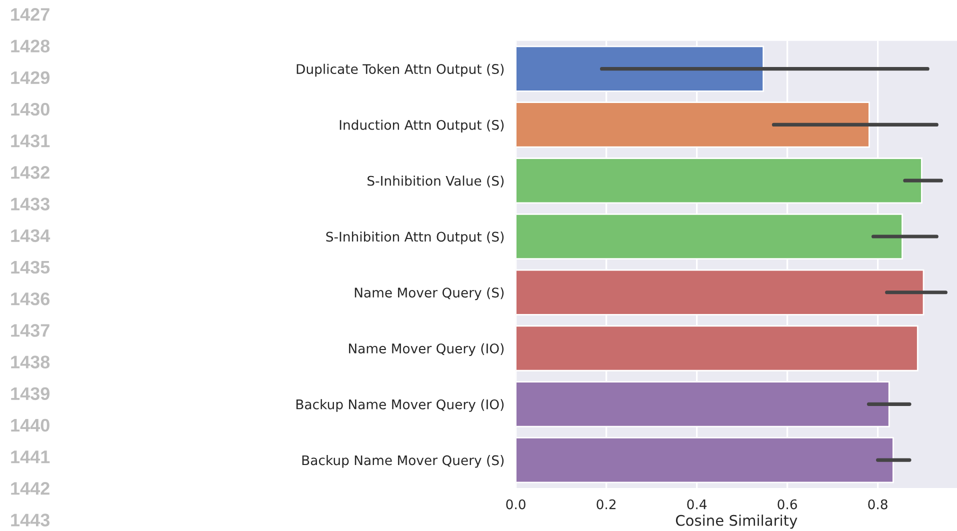 This screenshot has width=957, height=531. What do you see at coordinates (422, 126) in the screenshot?
I see `y-tick-label: Induction Attn Output (S)` at bounding box center [422, 126].